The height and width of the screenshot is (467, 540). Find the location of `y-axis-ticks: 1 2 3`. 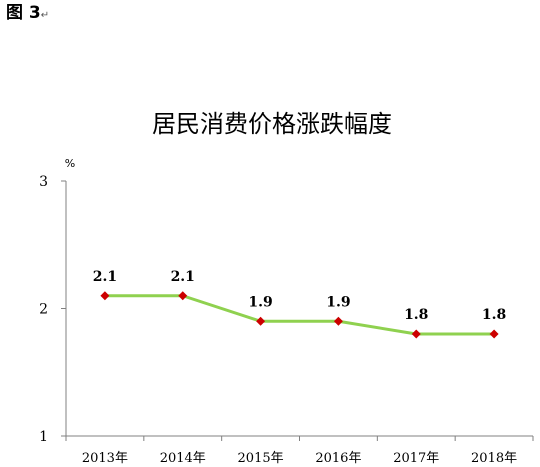

y-axis-ticks: 1 2 3 is located at coordinates (52, 309).